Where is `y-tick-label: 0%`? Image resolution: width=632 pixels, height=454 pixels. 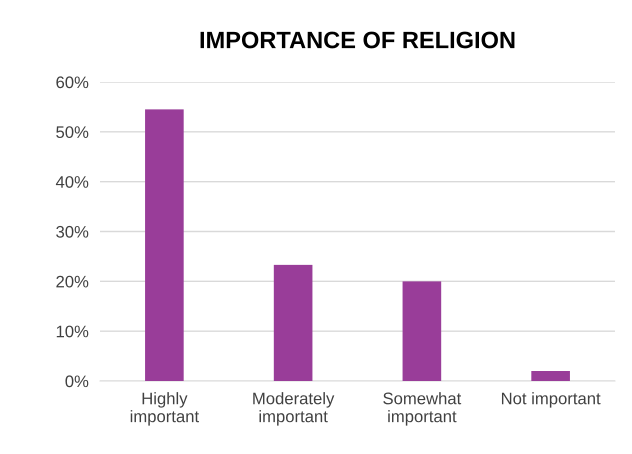 y-tick-label: 0% is located at coordinates (76, 381).